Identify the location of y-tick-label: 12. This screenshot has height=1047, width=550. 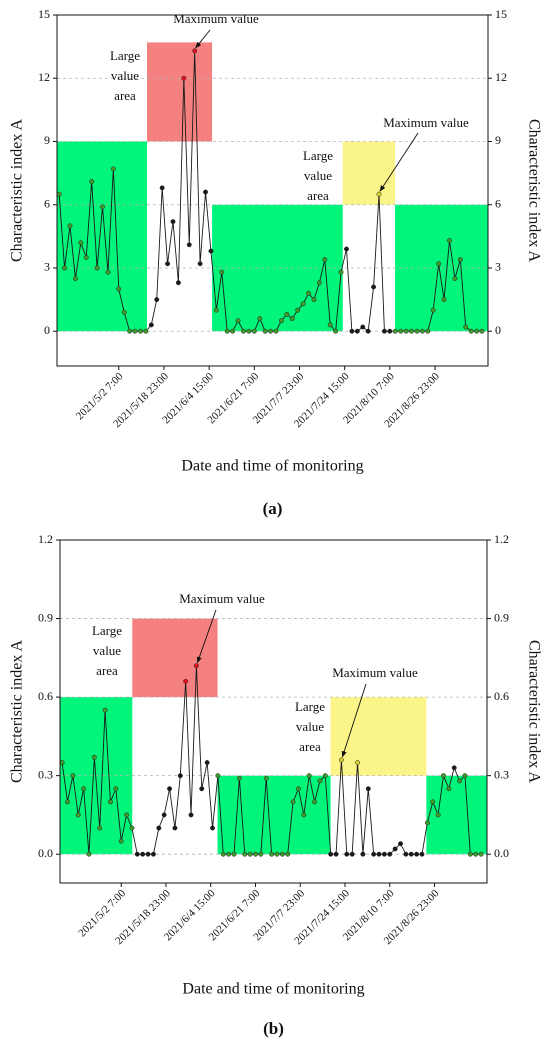
(44, 77).